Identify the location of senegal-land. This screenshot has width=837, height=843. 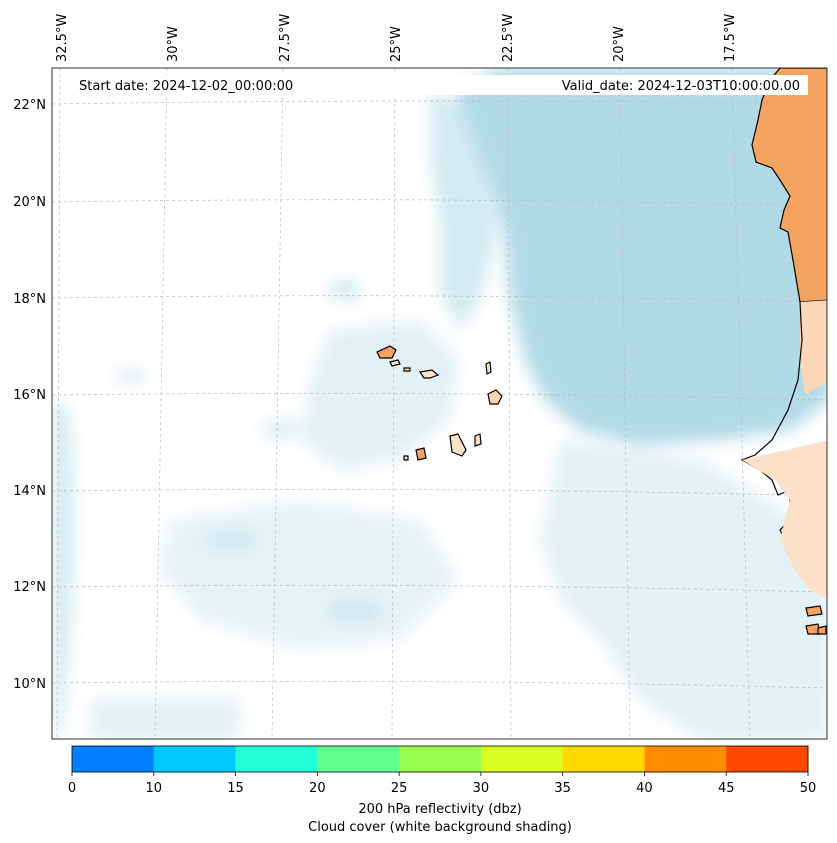
(784, 519).